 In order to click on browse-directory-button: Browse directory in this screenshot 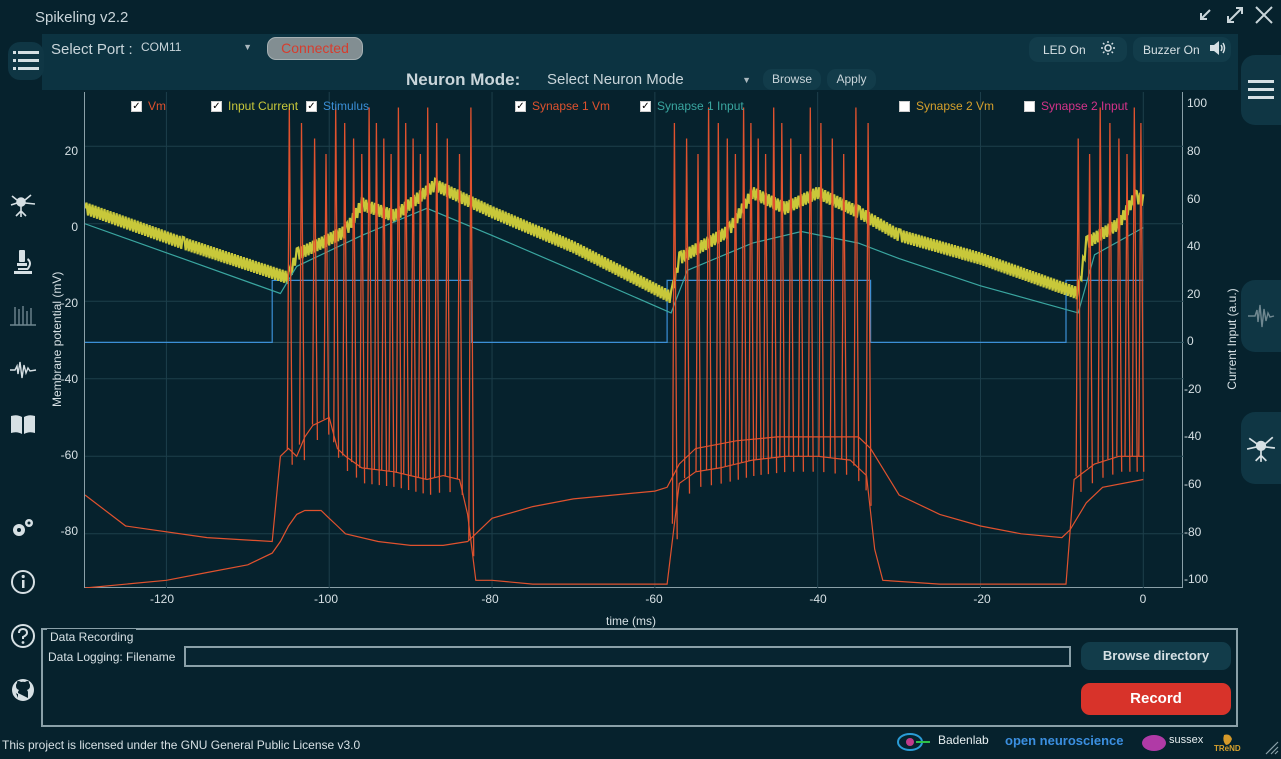, I will do `click(1156, 656)`.